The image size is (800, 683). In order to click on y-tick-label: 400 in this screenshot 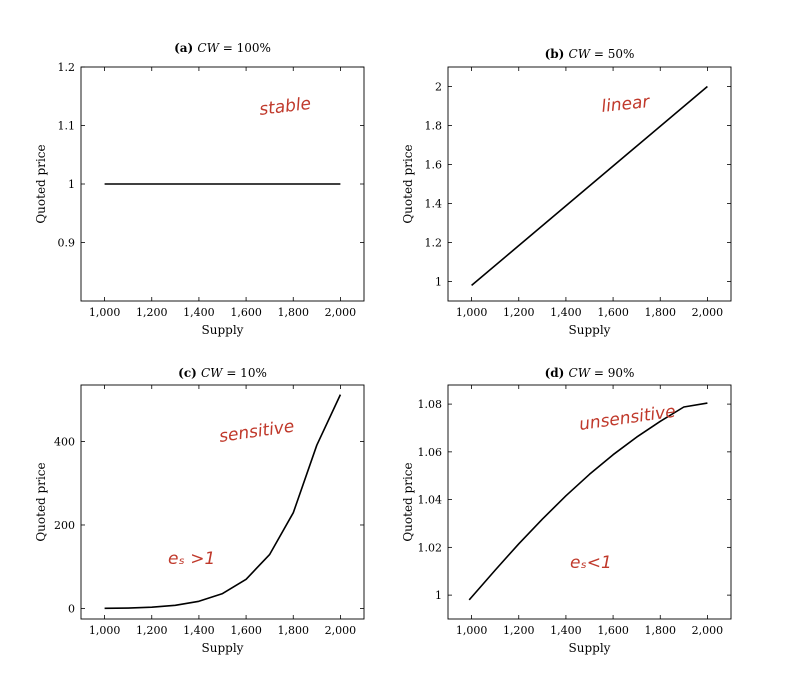, I will do `click(64, 441)`.